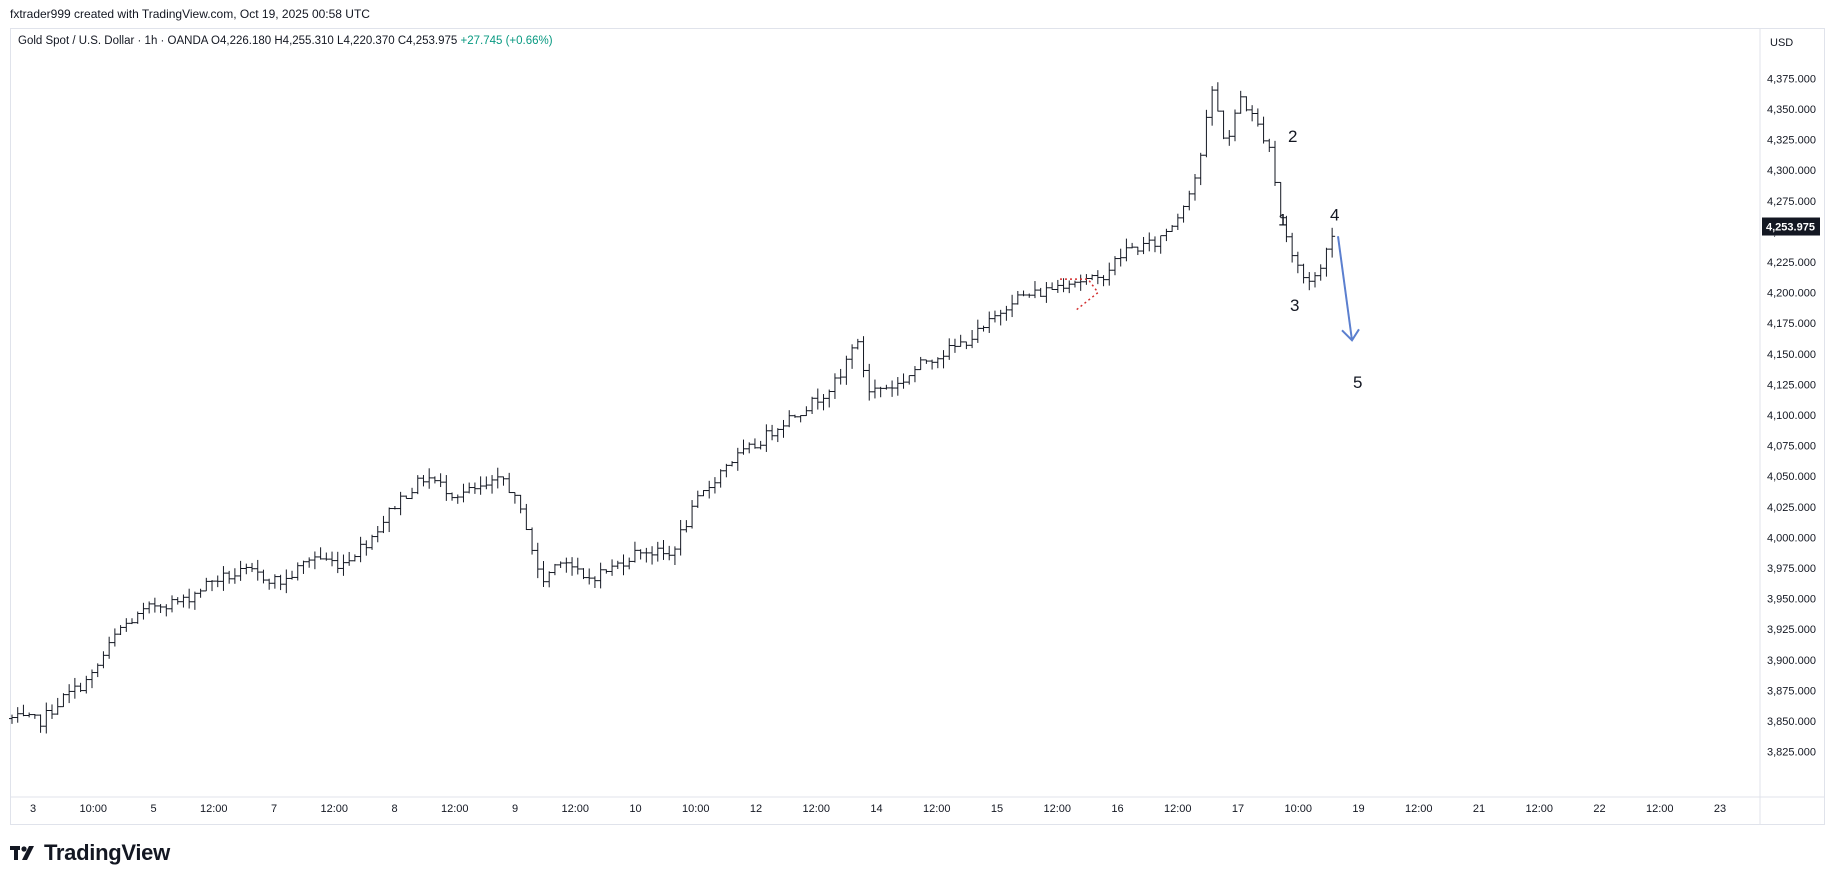 This screenshot has height=883, width=1835. What do you see at coordinates (1350, 335) in the screenshot?
I see `projection-arrow-head` at bounding box center [1350, 335].